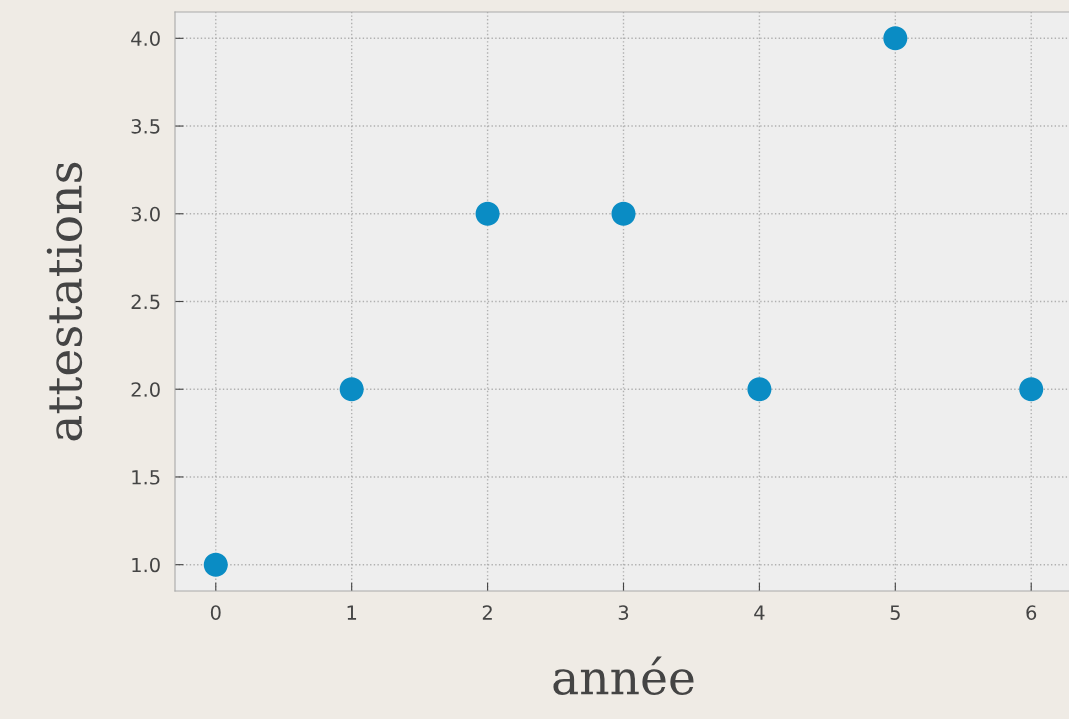 Image resolution: width=1069 pixels, height=719 pixels. I want to click on x-tick-label: 1, so click(352, 612).